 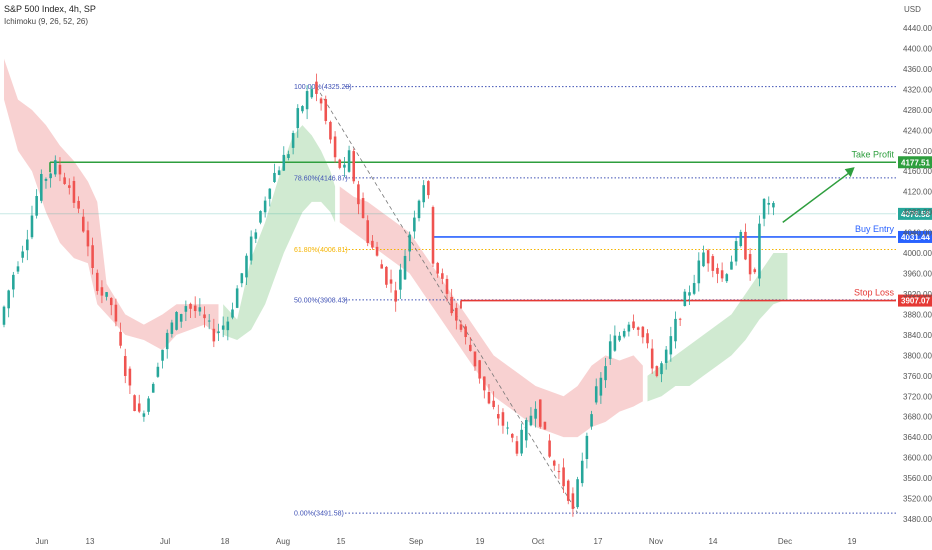 What do you see at coordinates (321, 178) in the screenshot?
I see `fib-label-1: 78.60%(4146.87)` at bounding box center [321, 178].